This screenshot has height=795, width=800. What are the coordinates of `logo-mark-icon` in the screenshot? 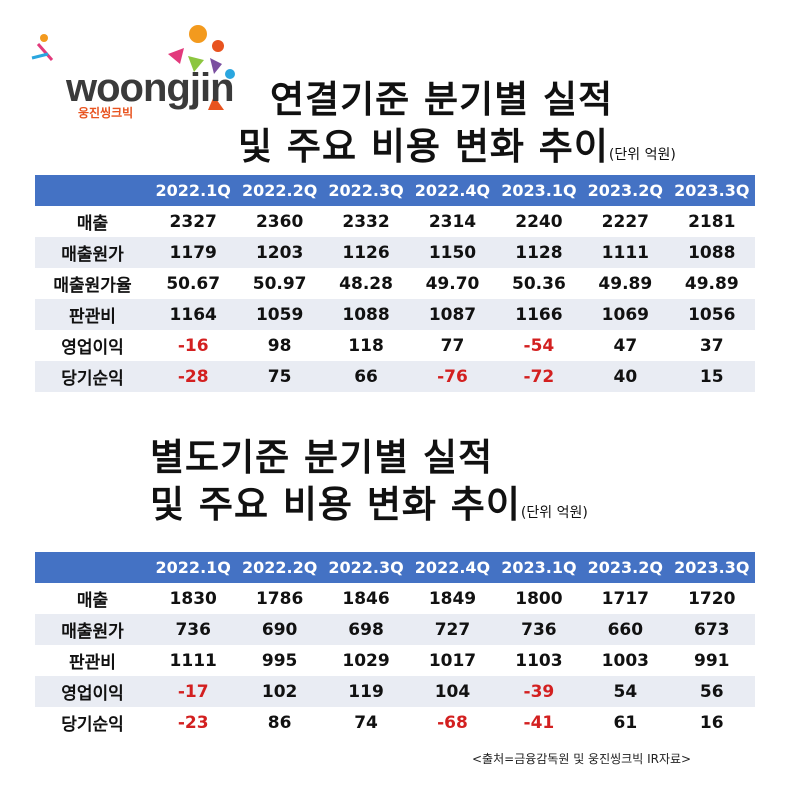 It's located at (133, 67).